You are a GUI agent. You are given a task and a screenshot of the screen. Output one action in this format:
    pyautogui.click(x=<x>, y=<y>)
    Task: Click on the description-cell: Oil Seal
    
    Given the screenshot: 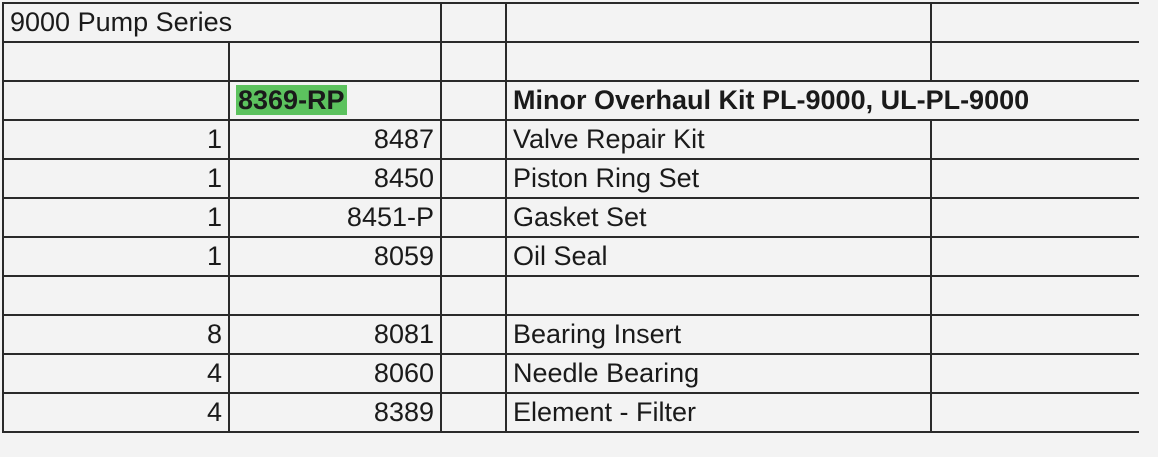 What is the action you would take?
    pyautogui.click(x=718, y=256)
    